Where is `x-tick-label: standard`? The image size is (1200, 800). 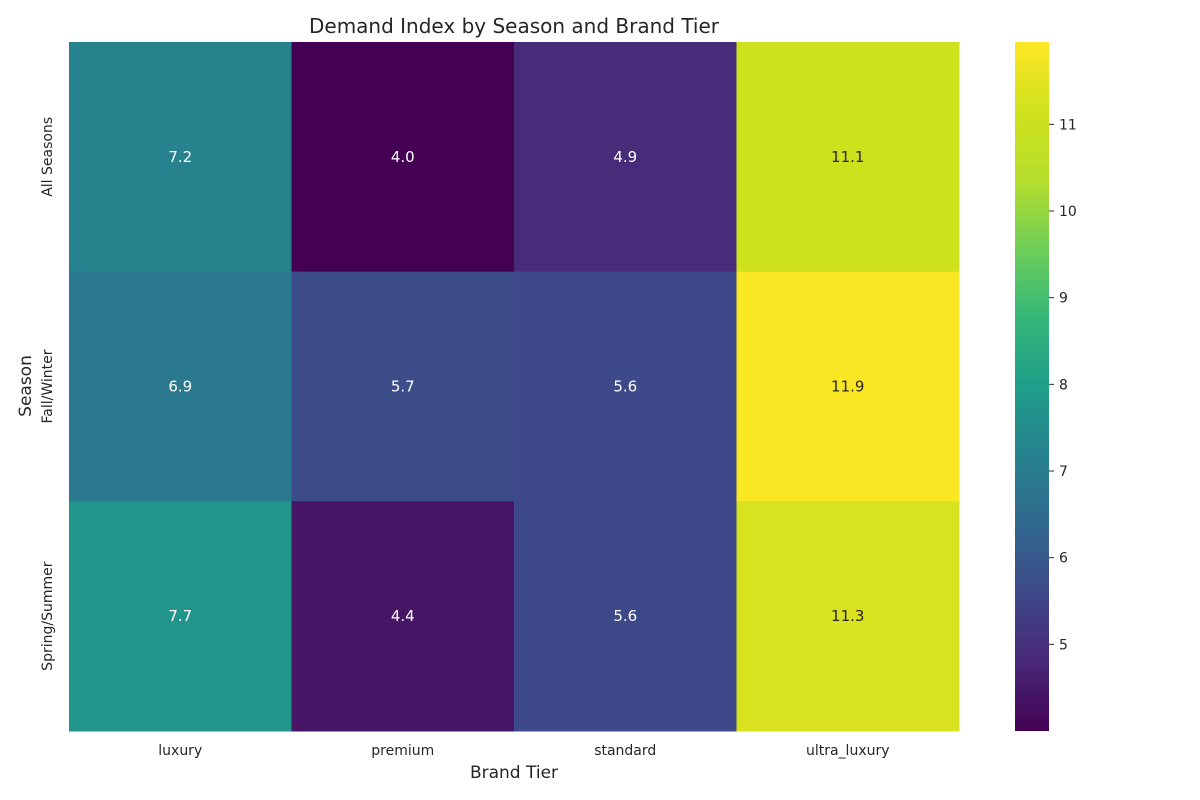 x-tick-label: standard is located at coordinates (625, 751).